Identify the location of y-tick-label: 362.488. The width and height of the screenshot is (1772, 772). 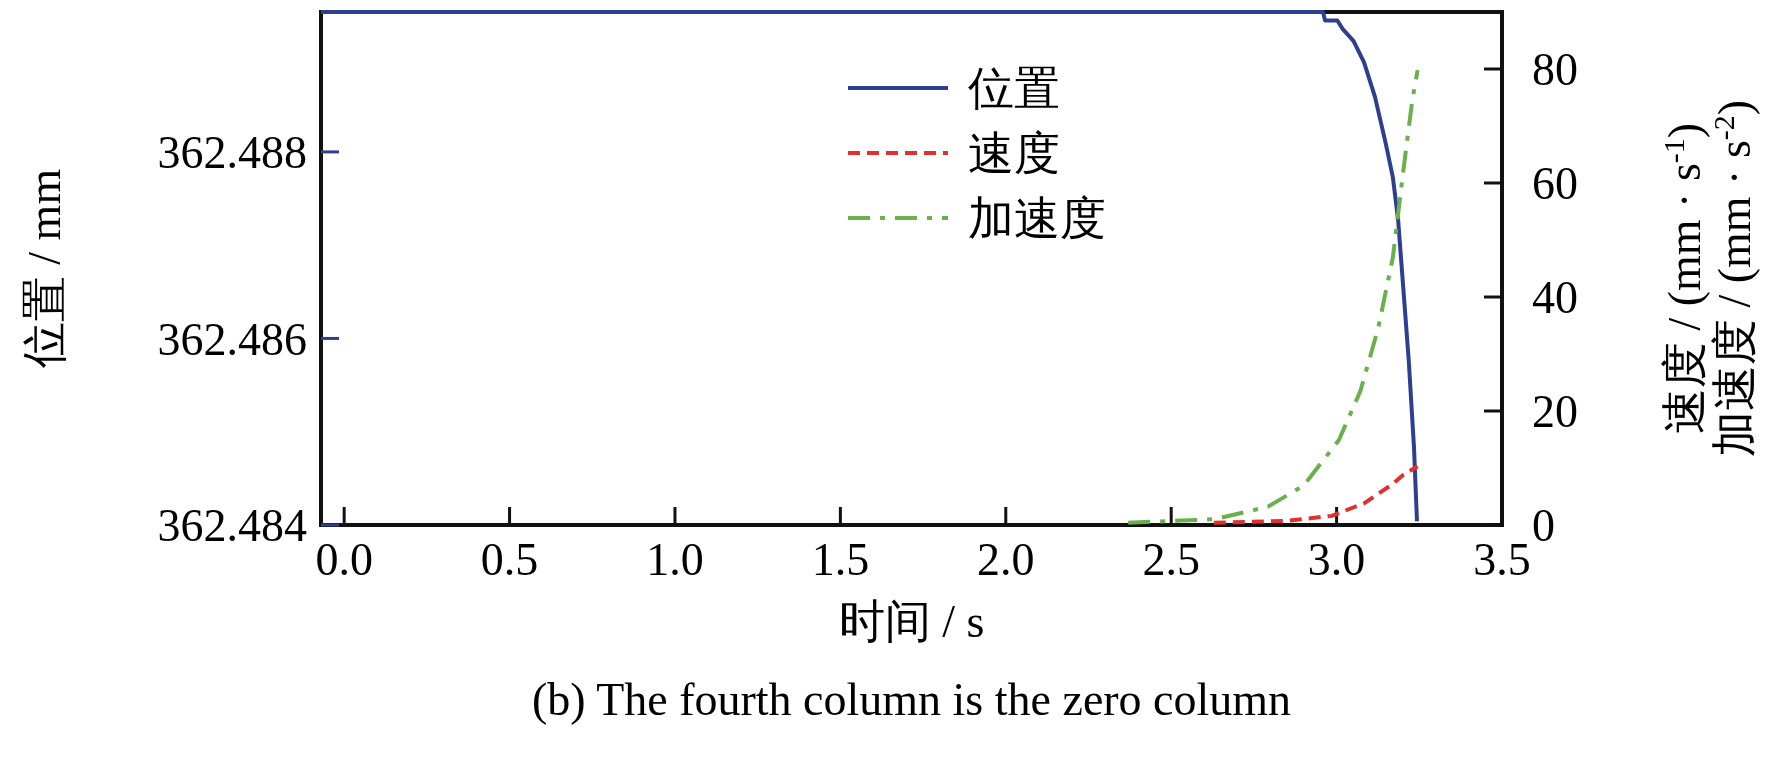
(232, 153).